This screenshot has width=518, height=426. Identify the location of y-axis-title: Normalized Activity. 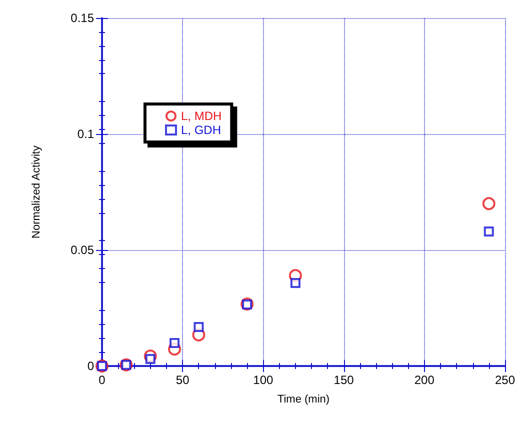
(36, 191).